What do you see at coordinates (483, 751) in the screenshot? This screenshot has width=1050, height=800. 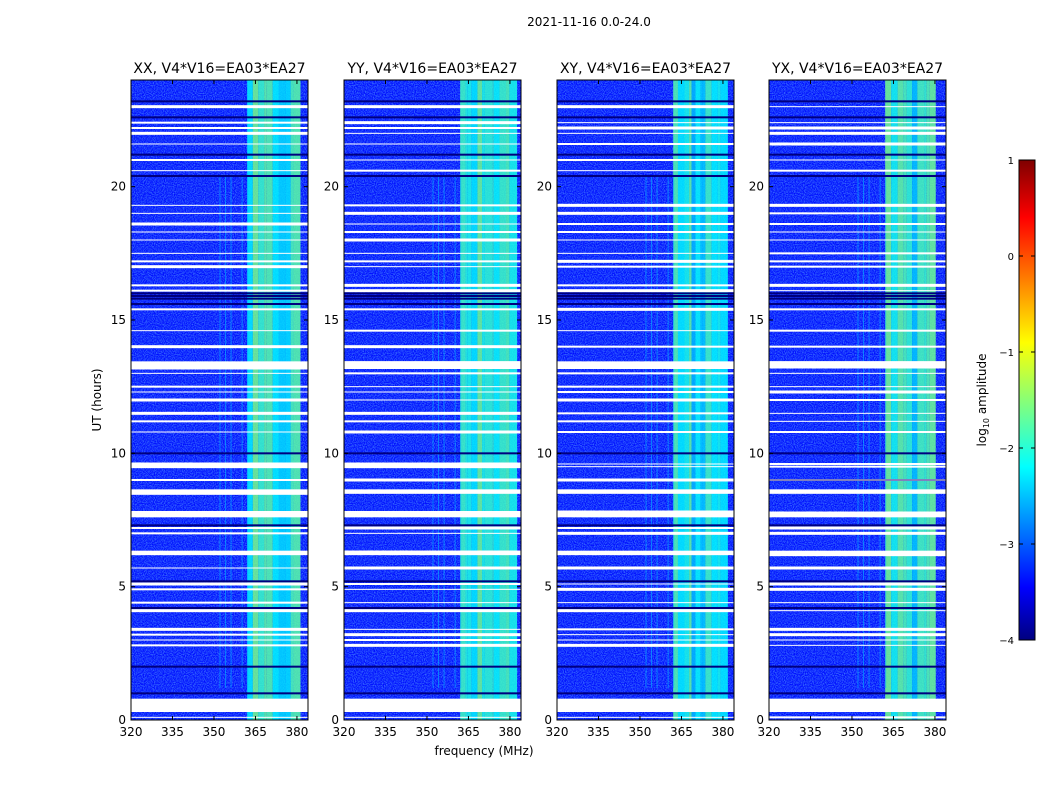 I see `x-axis-label: frequency (MHz)` at bounding box center [483, 751].